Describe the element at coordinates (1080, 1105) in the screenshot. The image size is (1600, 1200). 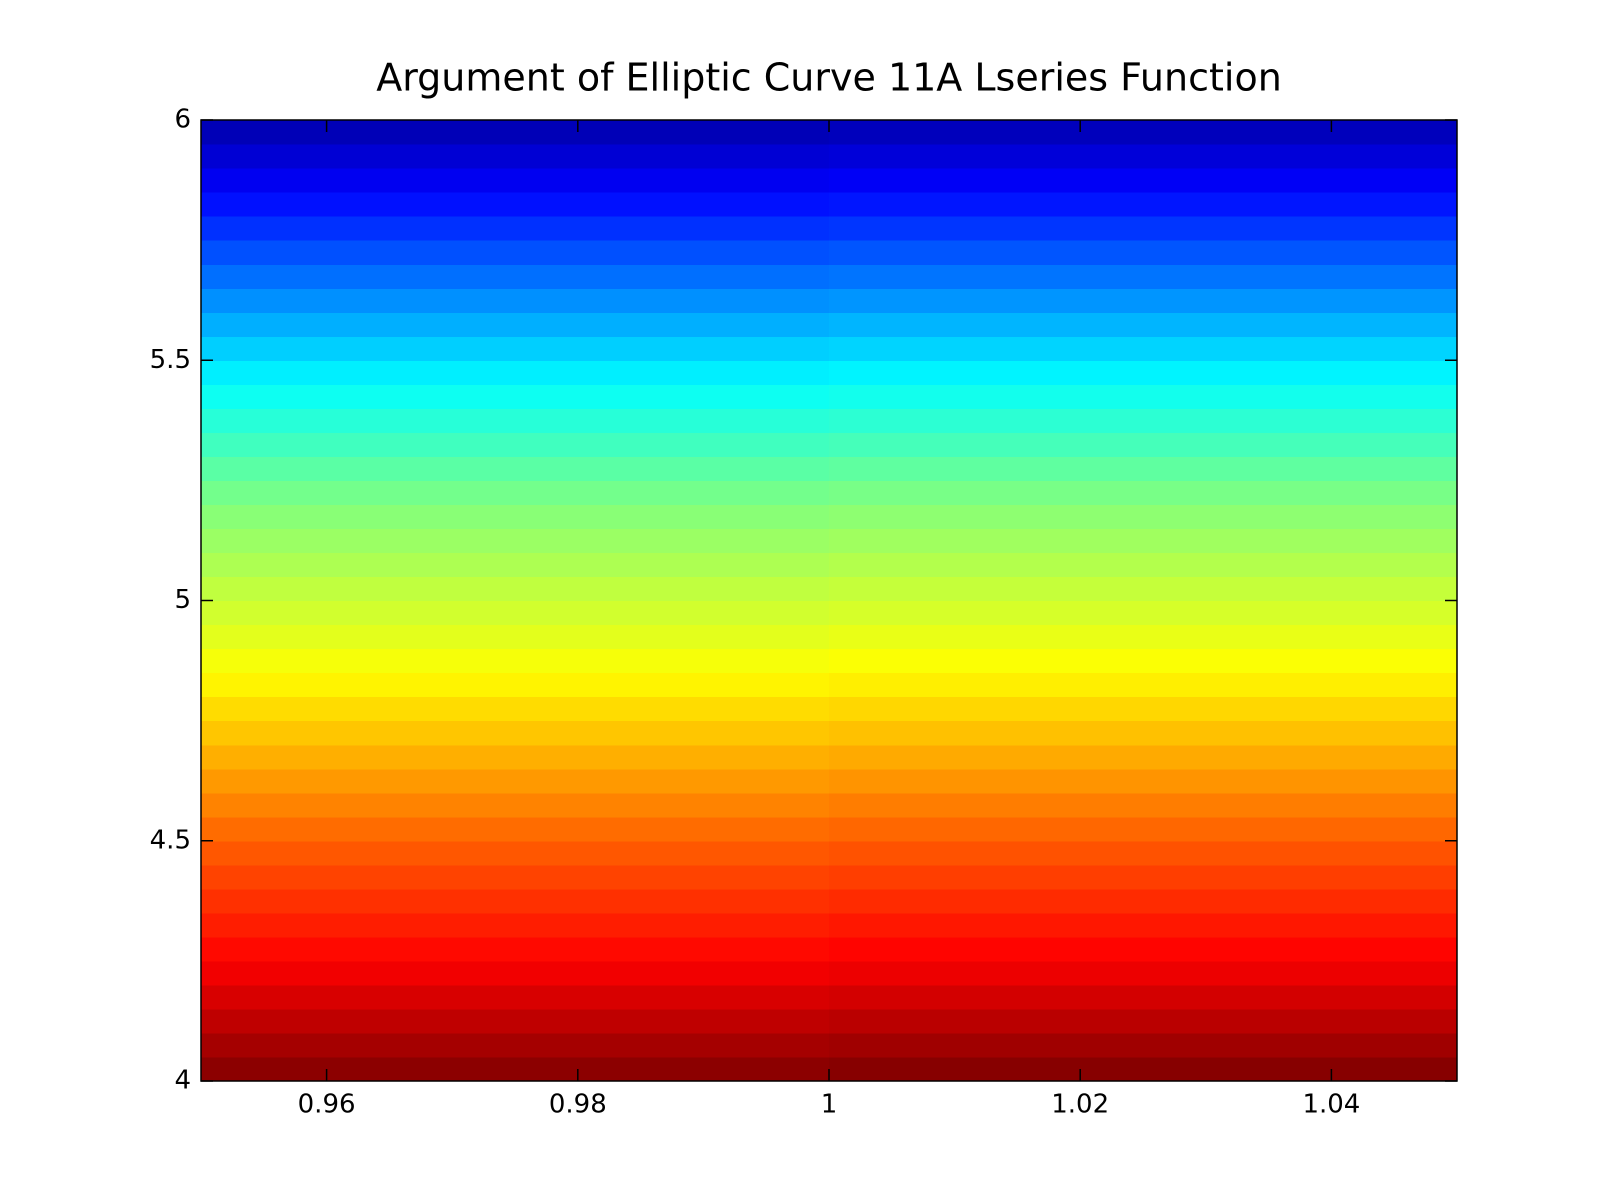
I see `x-tick-label: 1.02` at that location.